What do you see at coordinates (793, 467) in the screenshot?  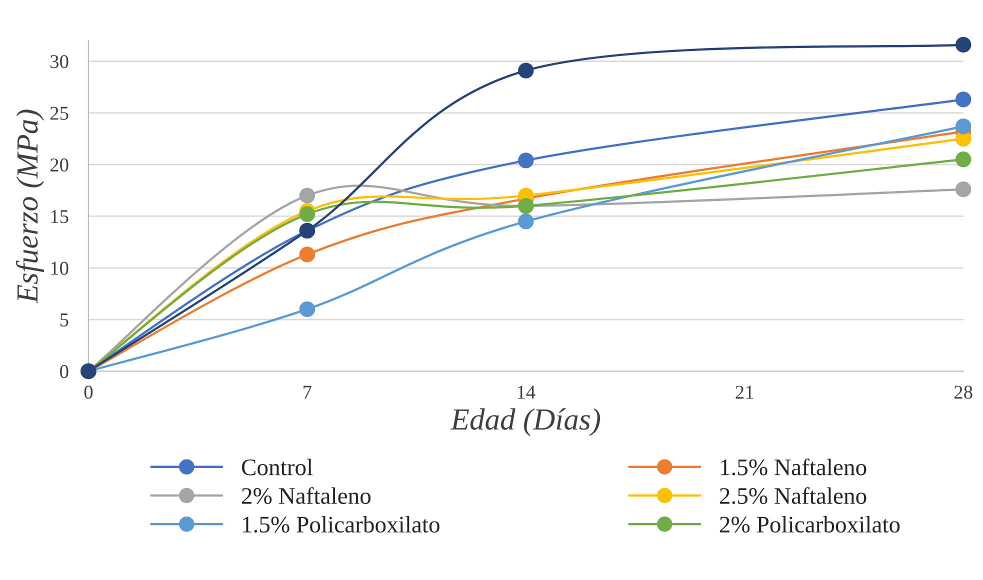 I see `legend-label: 1.5% Naftaleno` at bounding box center [793, 467].